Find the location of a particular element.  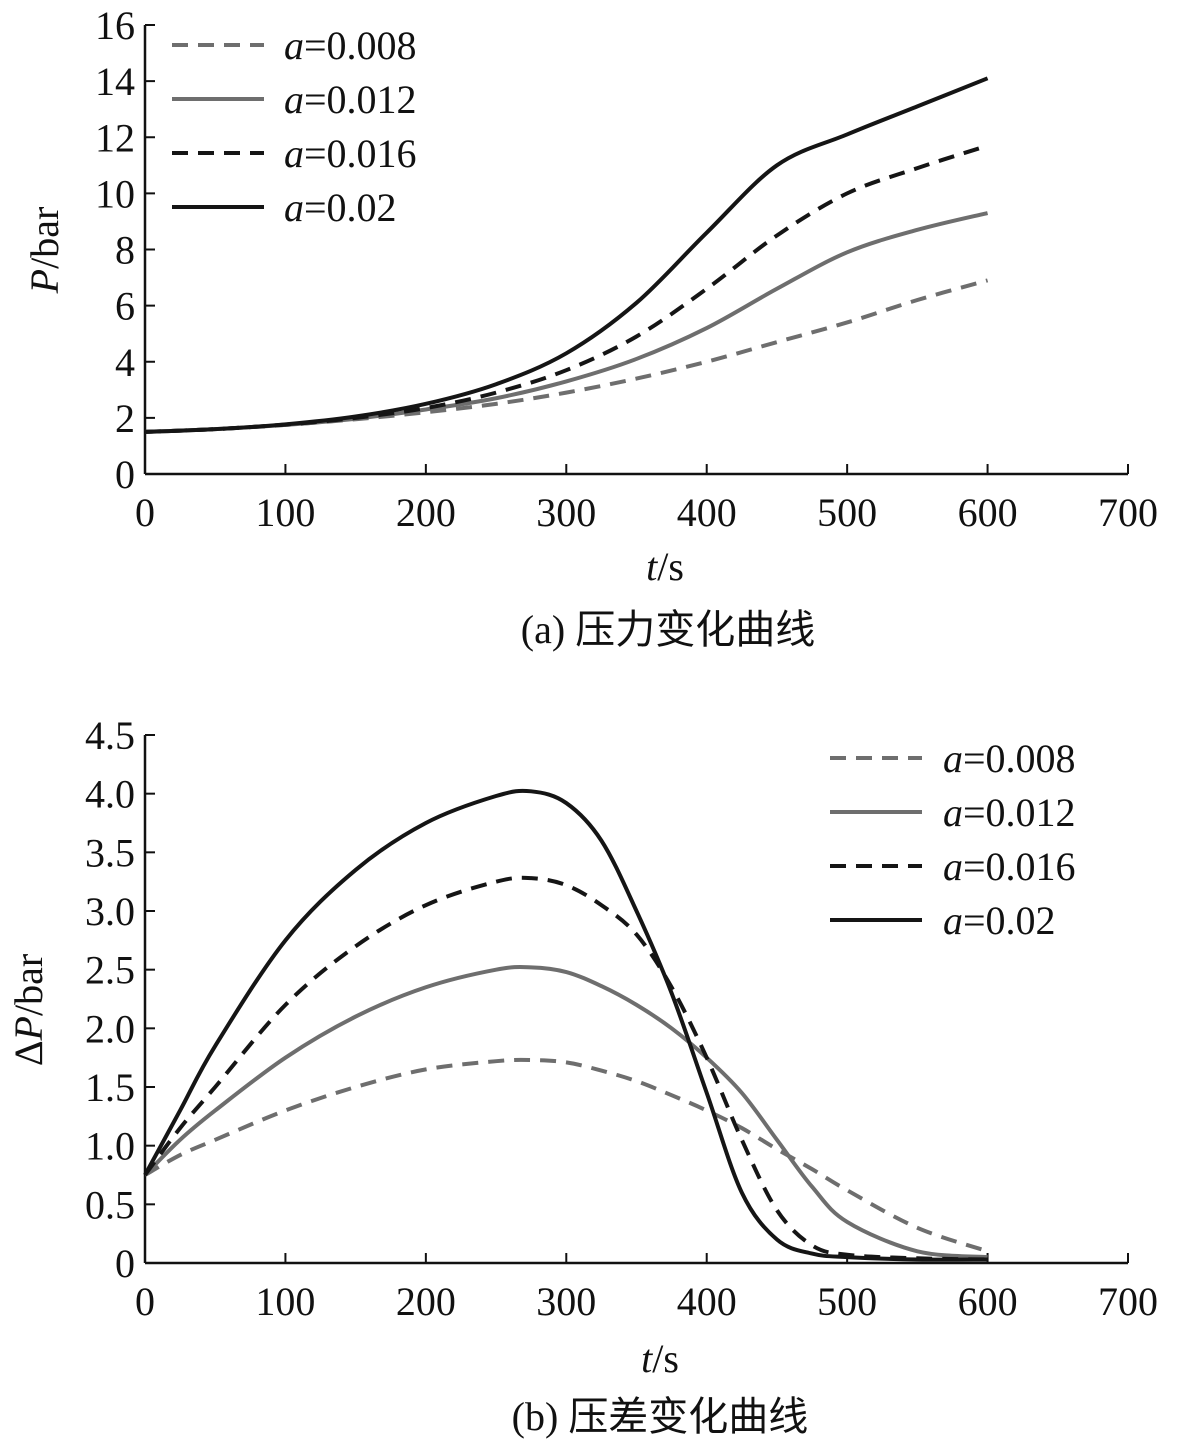

y-tick-label: 14 is located at coordinates (115, 81).